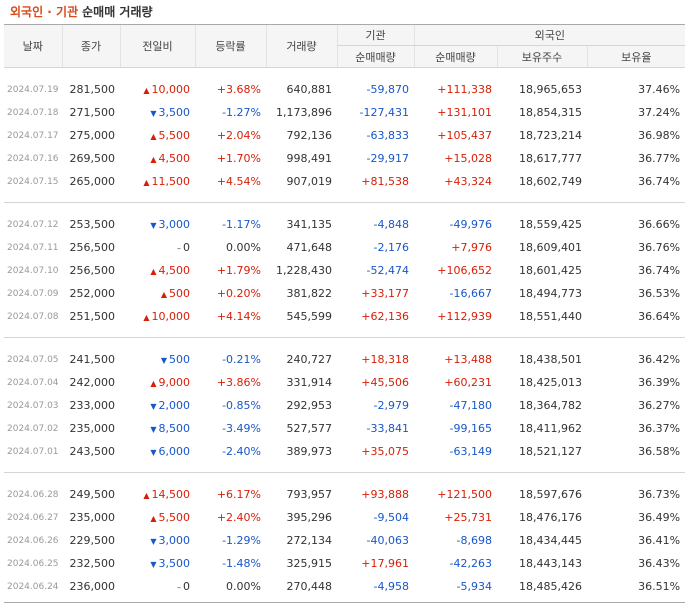 This screenshot has height=603, width=689. I want to click on cell-hold: 18,476,176, so click(550, 517).